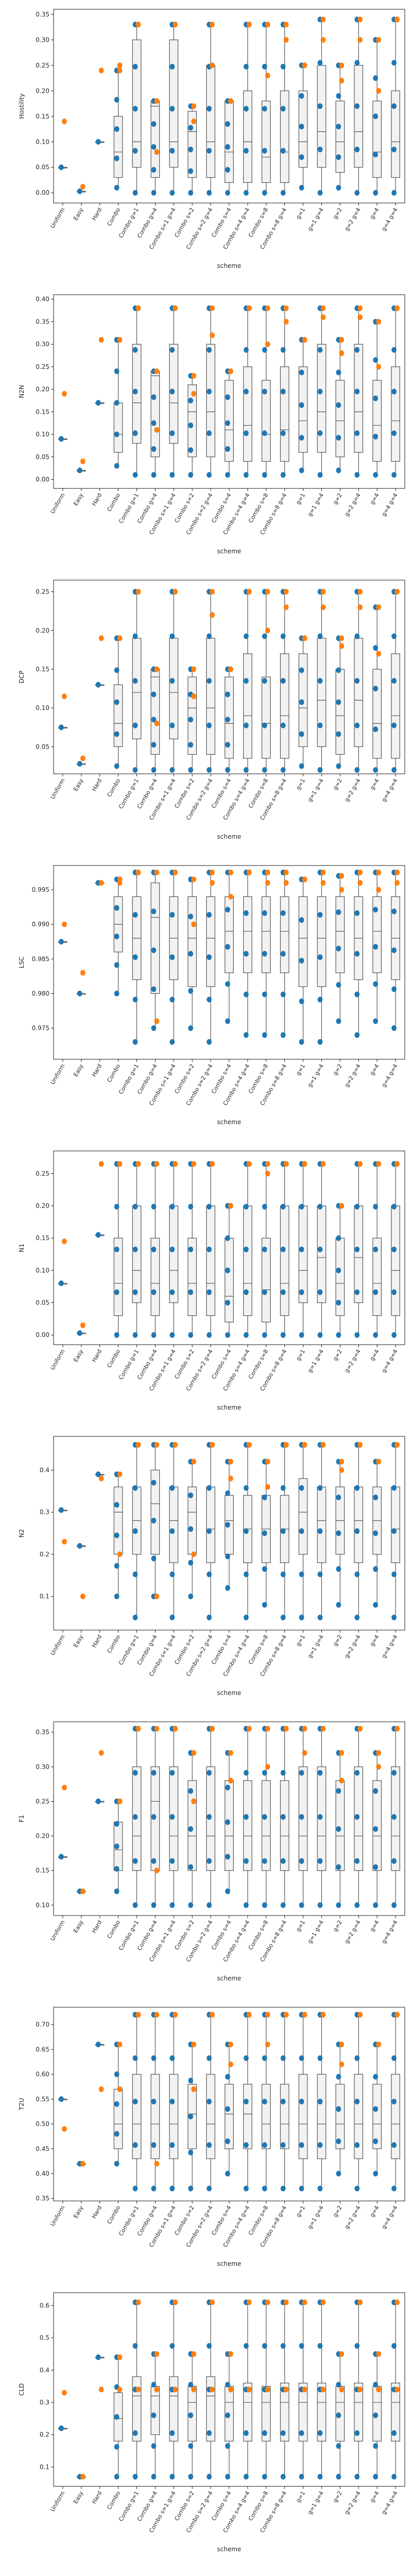 This screenshot has height=2576, width=412. What do you see at coordinates (229, 1122) in the screenshot?
I see `x-axis-label: scheme` at bounding box center [229, 1122].